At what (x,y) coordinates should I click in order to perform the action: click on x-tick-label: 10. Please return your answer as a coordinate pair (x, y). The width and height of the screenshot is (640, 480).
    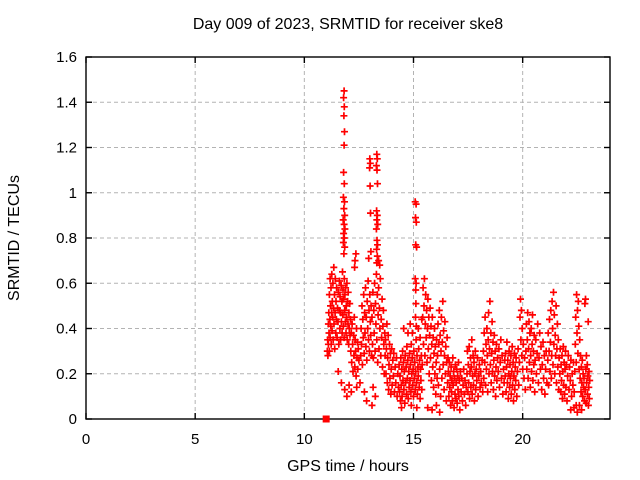
    Looking at the image, I should click on (304, 439).